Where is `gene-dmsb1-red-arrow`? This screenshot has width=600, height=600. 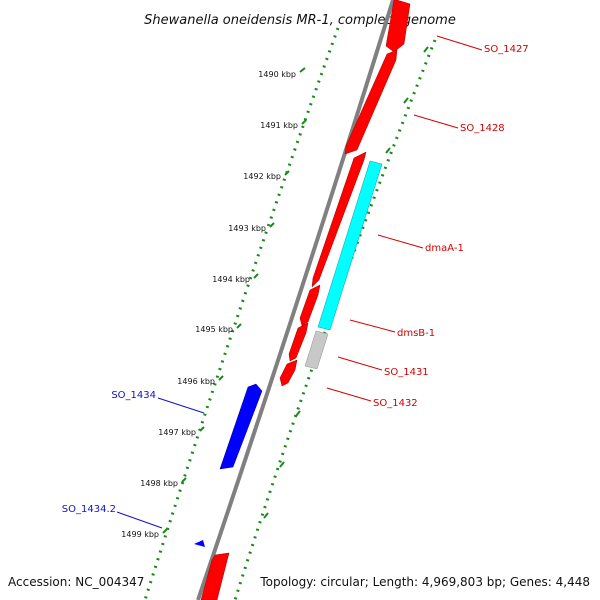 gene-dmsb1-red-arrow is located at coordinates (310, 305).